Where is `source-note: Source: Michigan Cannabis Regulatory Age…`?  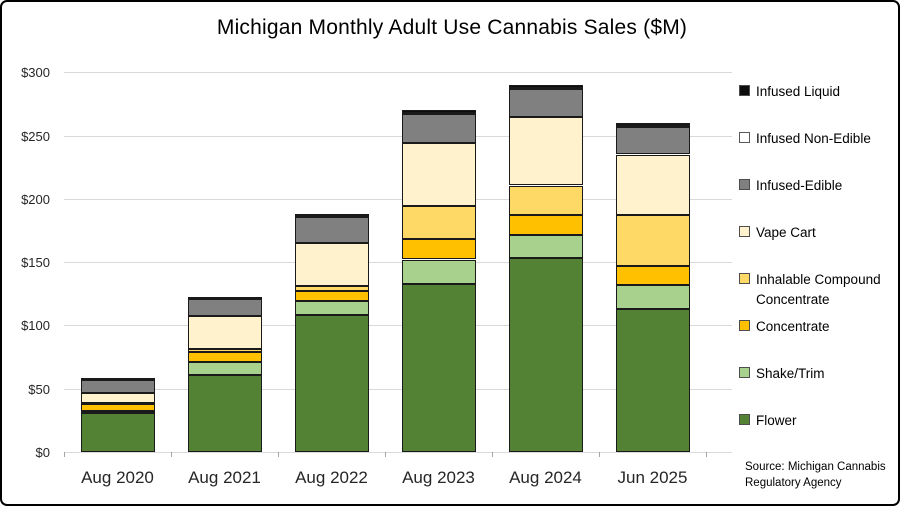
source-note: Source: Michigan Cannabis Regulatory Age… is located at coordinates (815, 475).